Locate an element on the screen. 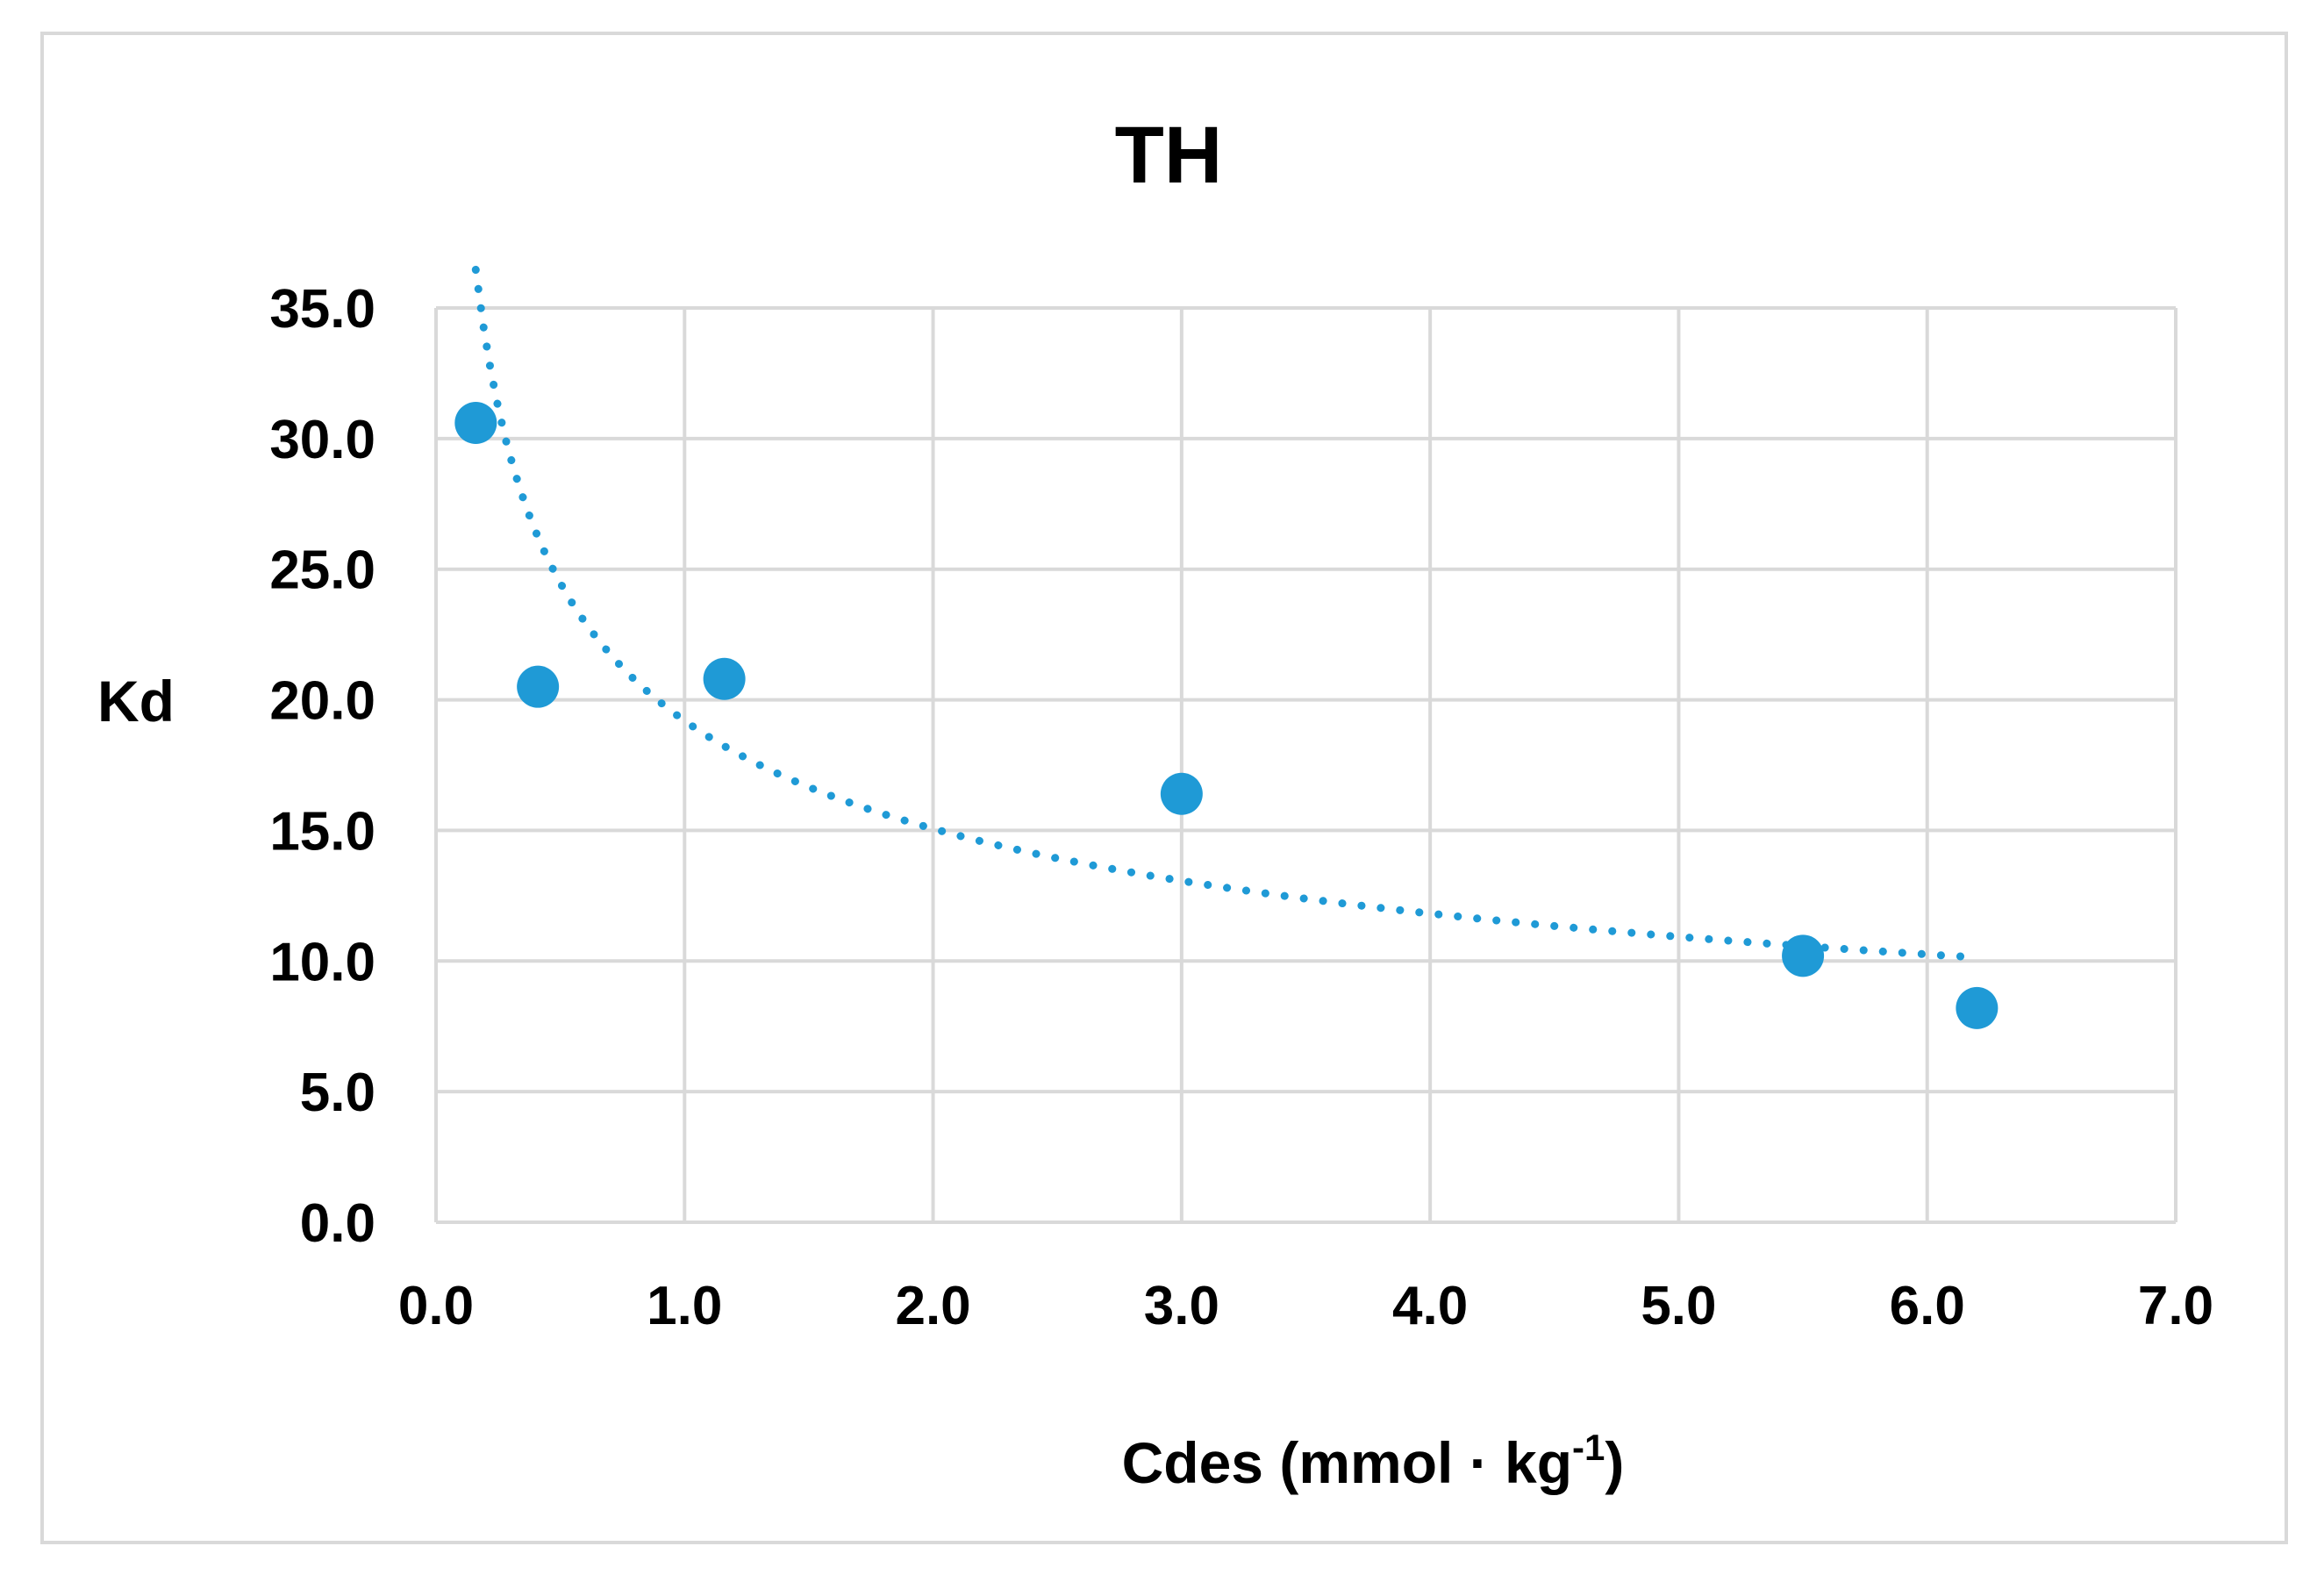 The width and height of the screenshot is (2324, 1582). y-axis-label: Kd is located at coordinates (136, 701).